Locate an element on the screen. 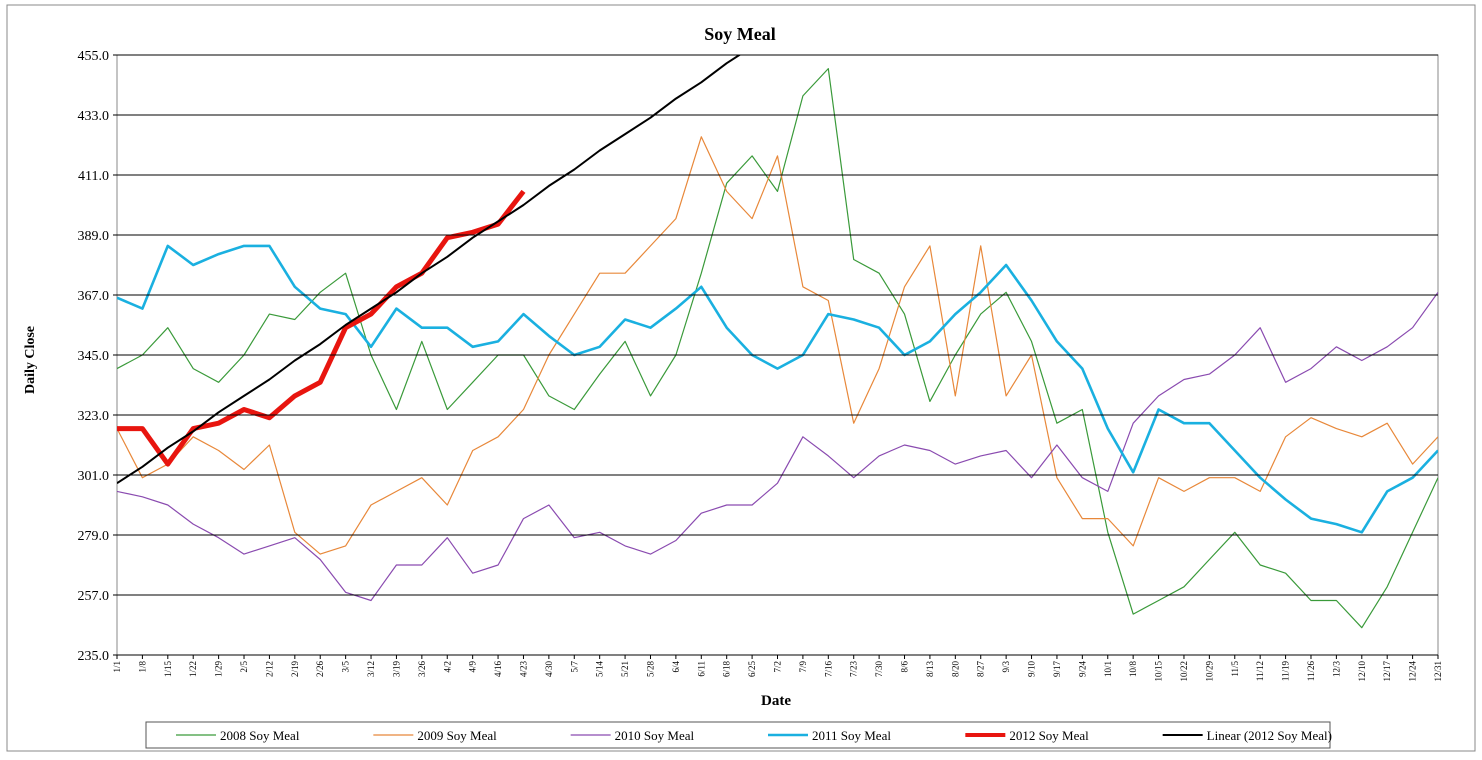 The width and height of the screenshot is (1482, 760). y-tick-label: 323.0 is located at coordinates (94, 416).